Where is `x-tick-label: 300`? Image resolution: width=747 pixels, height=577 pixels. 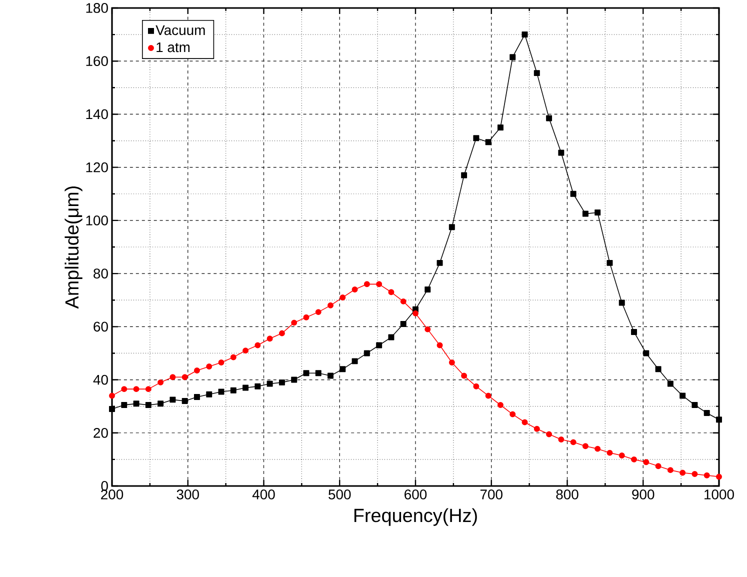 x-tick-label: 300 is located at coordinates (187, 495).